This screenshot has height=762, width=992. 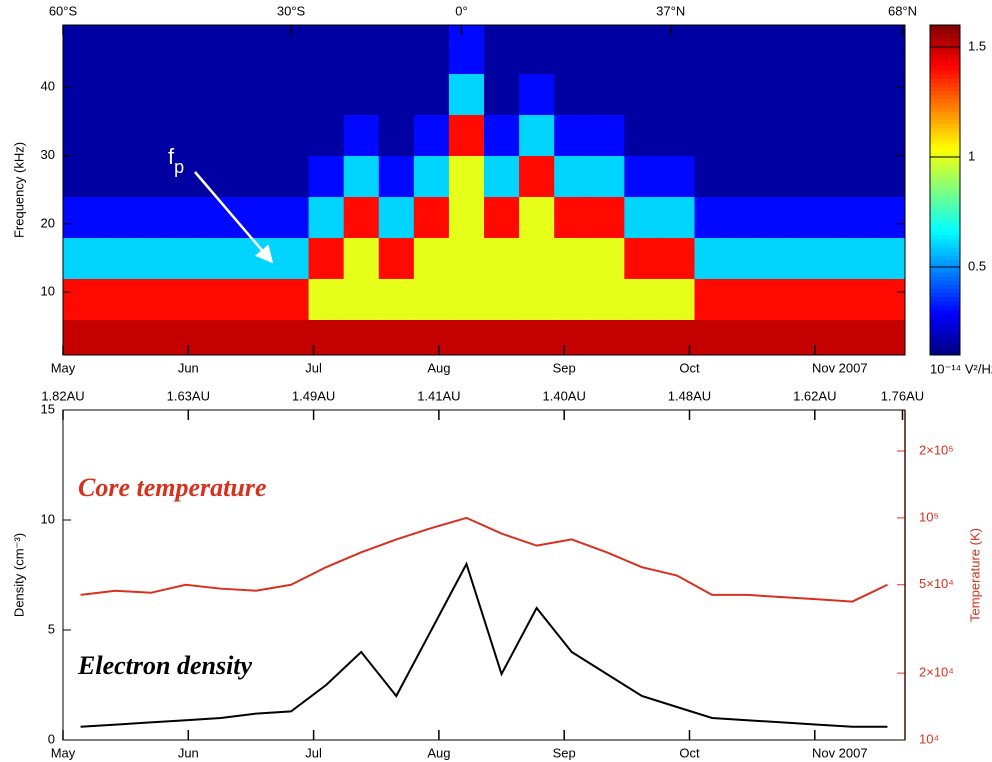 I want to click on y2-tick-label: 5×10⁴, so click(x=936, y=583).